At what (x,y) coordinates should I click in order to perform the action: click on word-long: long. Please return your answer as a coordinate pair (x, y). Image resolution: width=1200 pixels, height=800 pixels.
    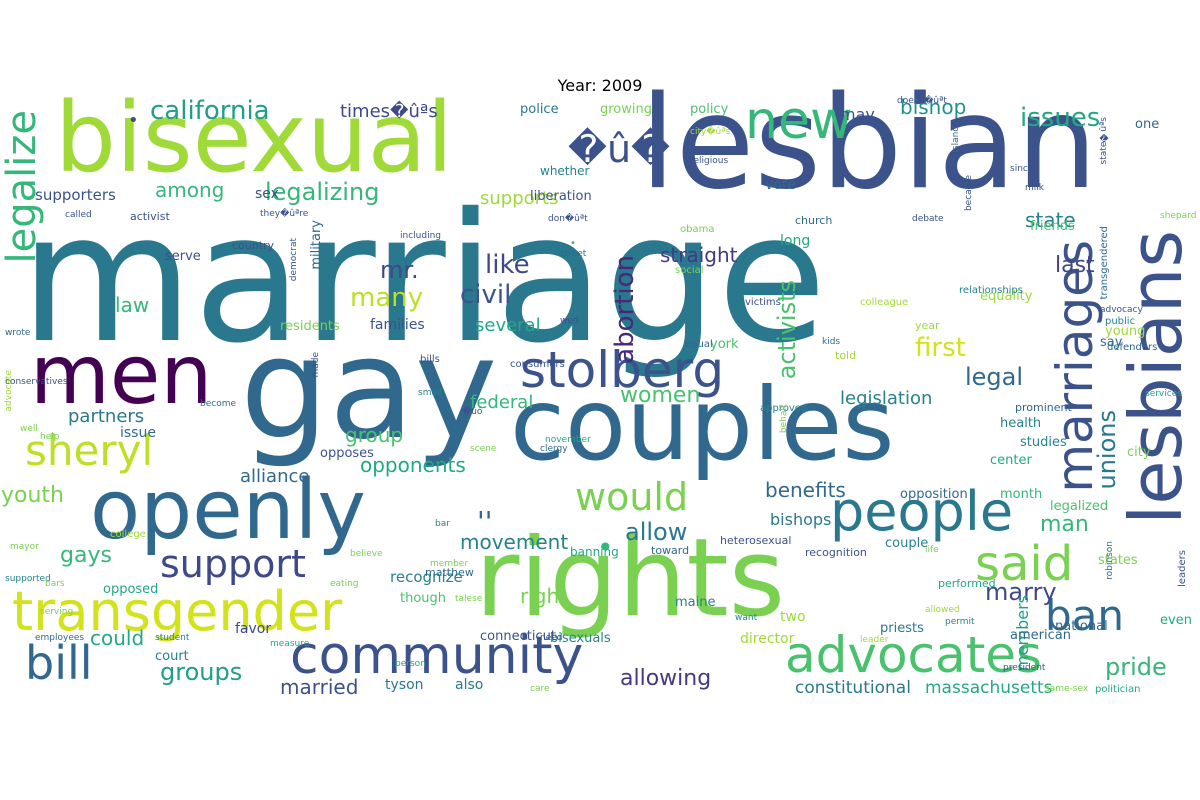
    Looking at the image, I should click on (795, 241).